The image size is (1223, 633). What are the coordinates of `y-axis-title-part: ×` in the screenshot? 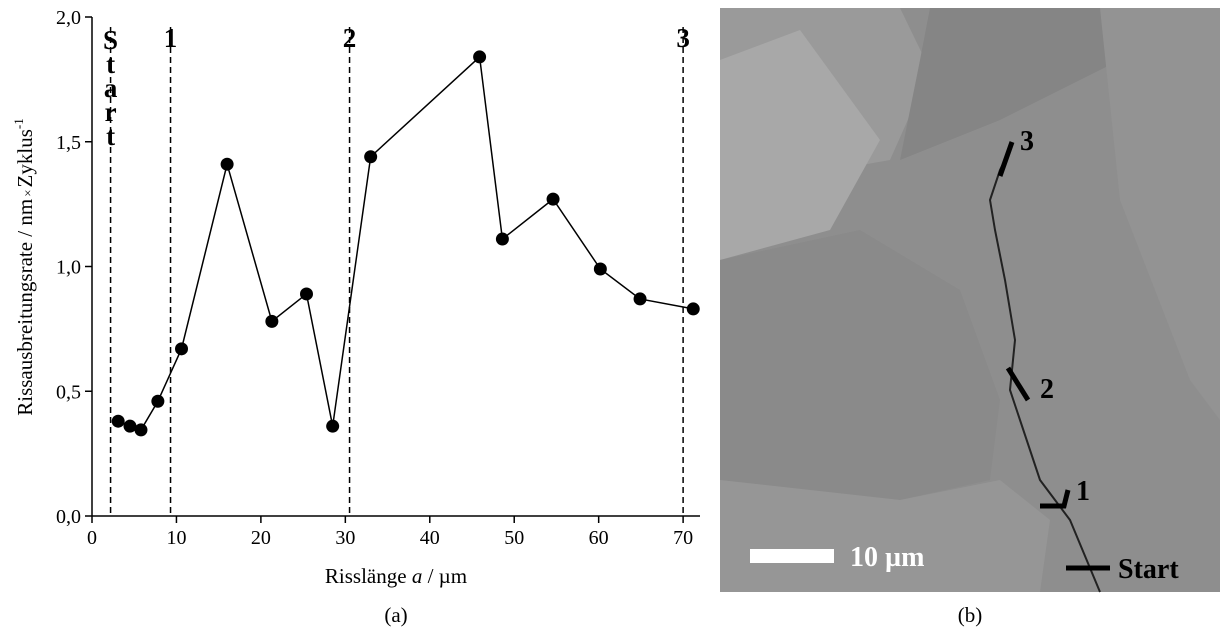 It's located at (27, 192).